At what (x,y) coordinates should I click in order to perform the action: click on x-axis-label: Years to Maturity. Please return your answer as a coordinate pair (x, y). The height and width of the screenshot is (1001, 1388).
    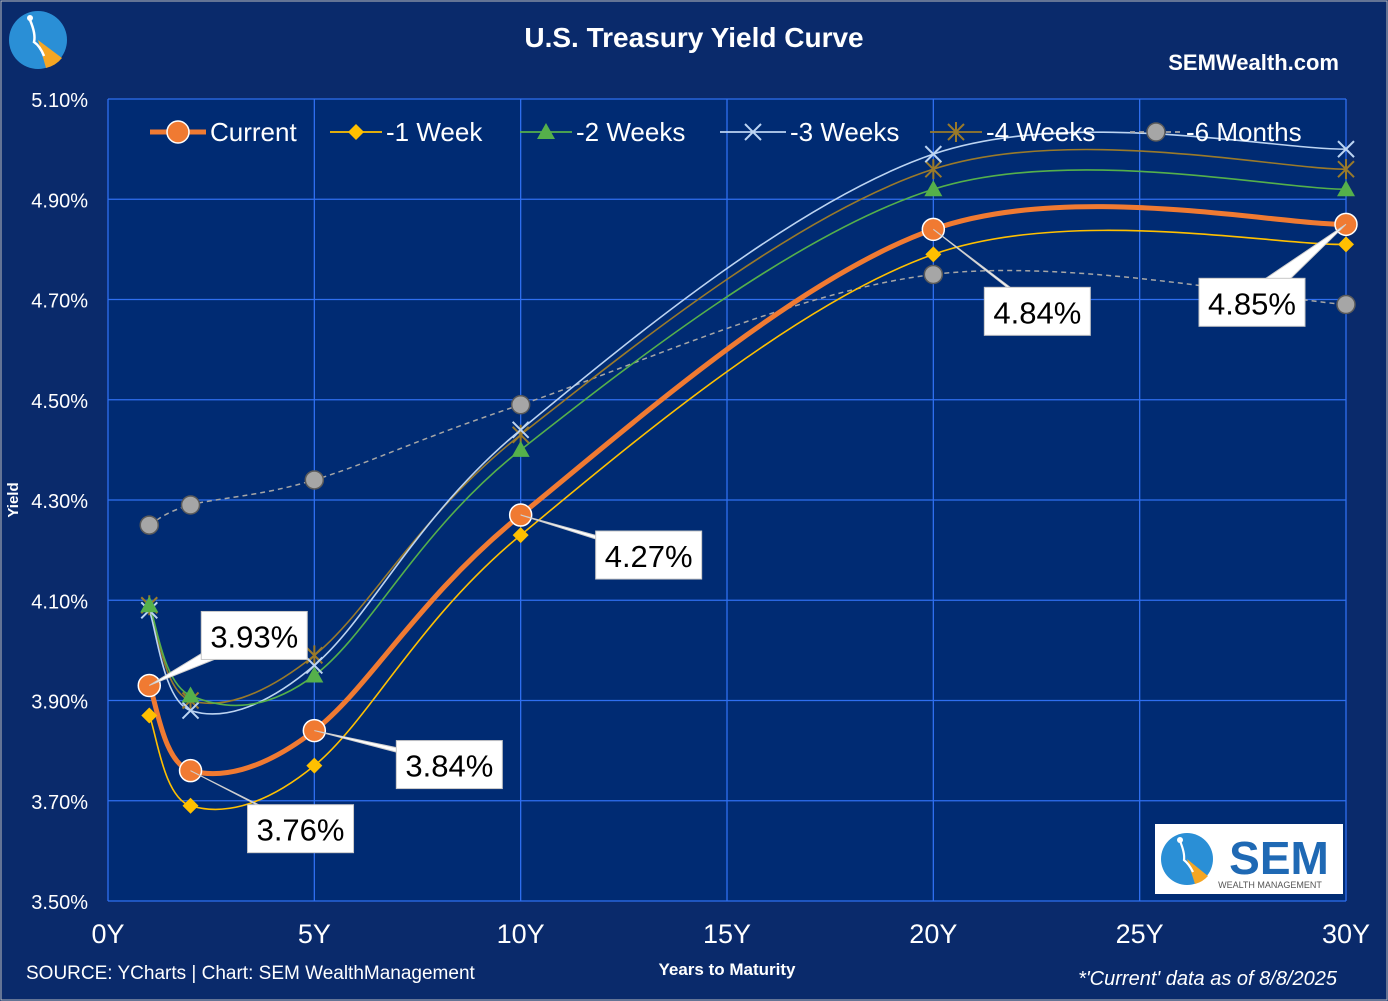
    Looking at the image, I should click on (728, 969).